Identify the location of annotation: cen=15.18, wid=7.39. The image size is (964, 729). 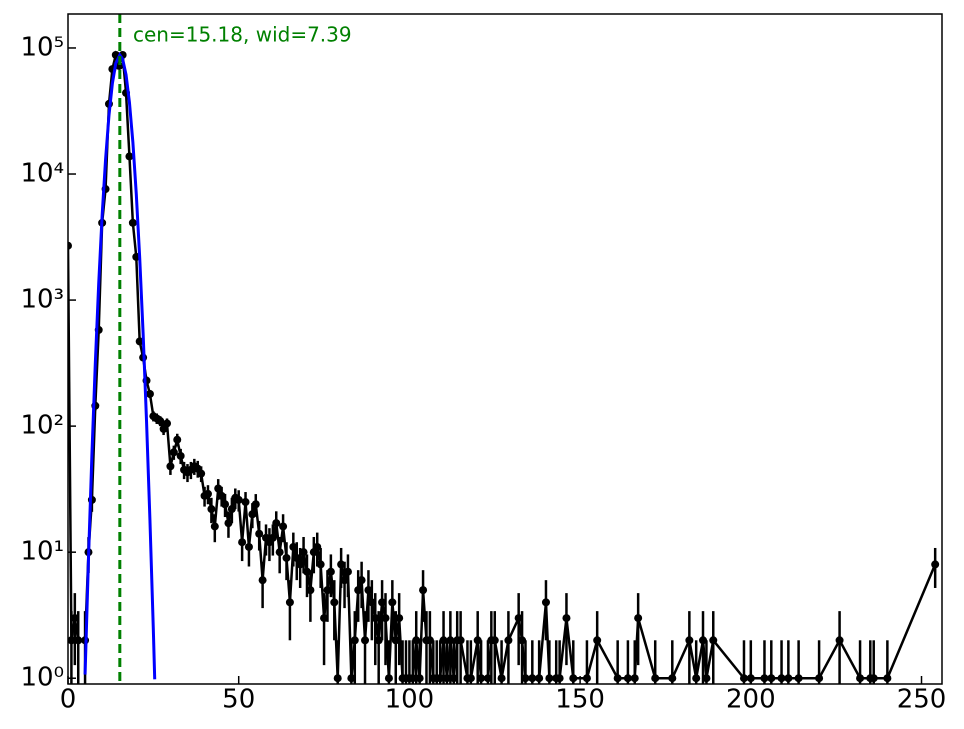
(242, 35).